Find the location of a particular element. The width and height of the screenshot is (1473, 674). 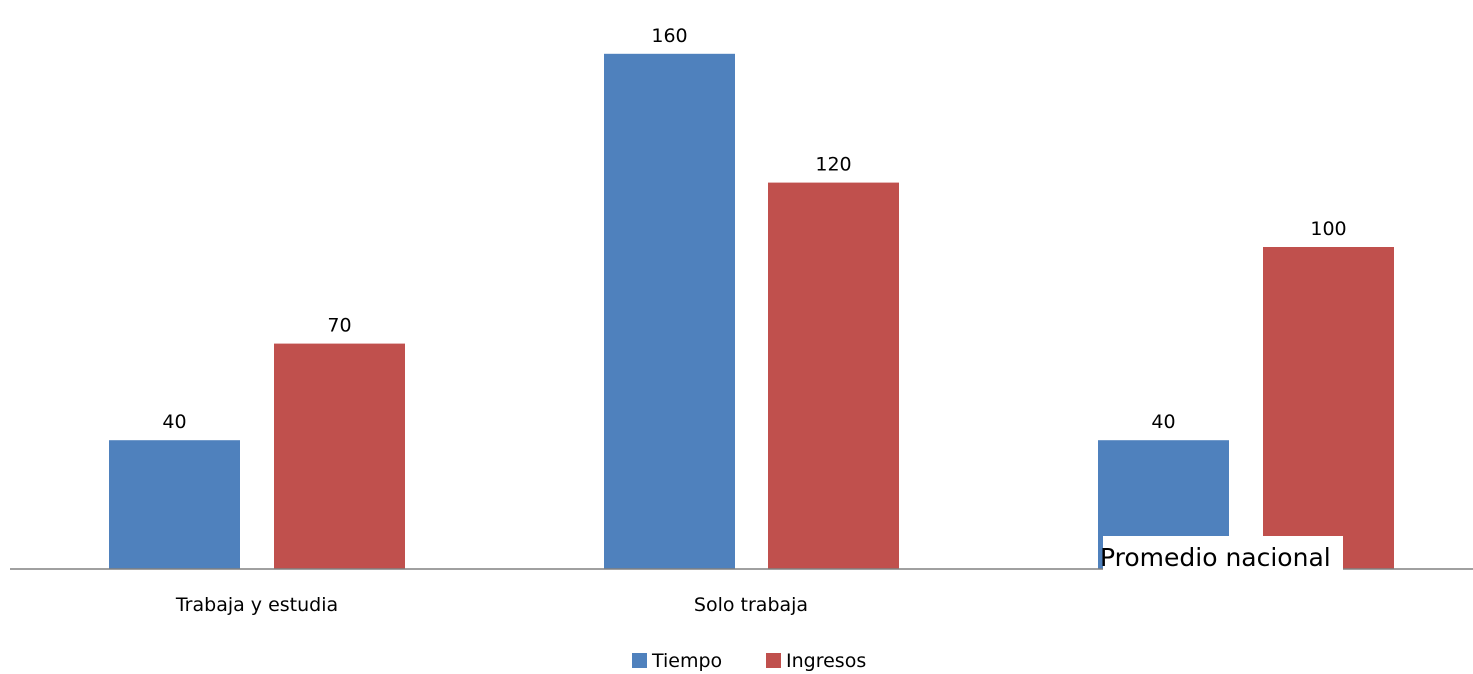

value-label-ingresos-0: 70 is located at coordinates (339, 326).